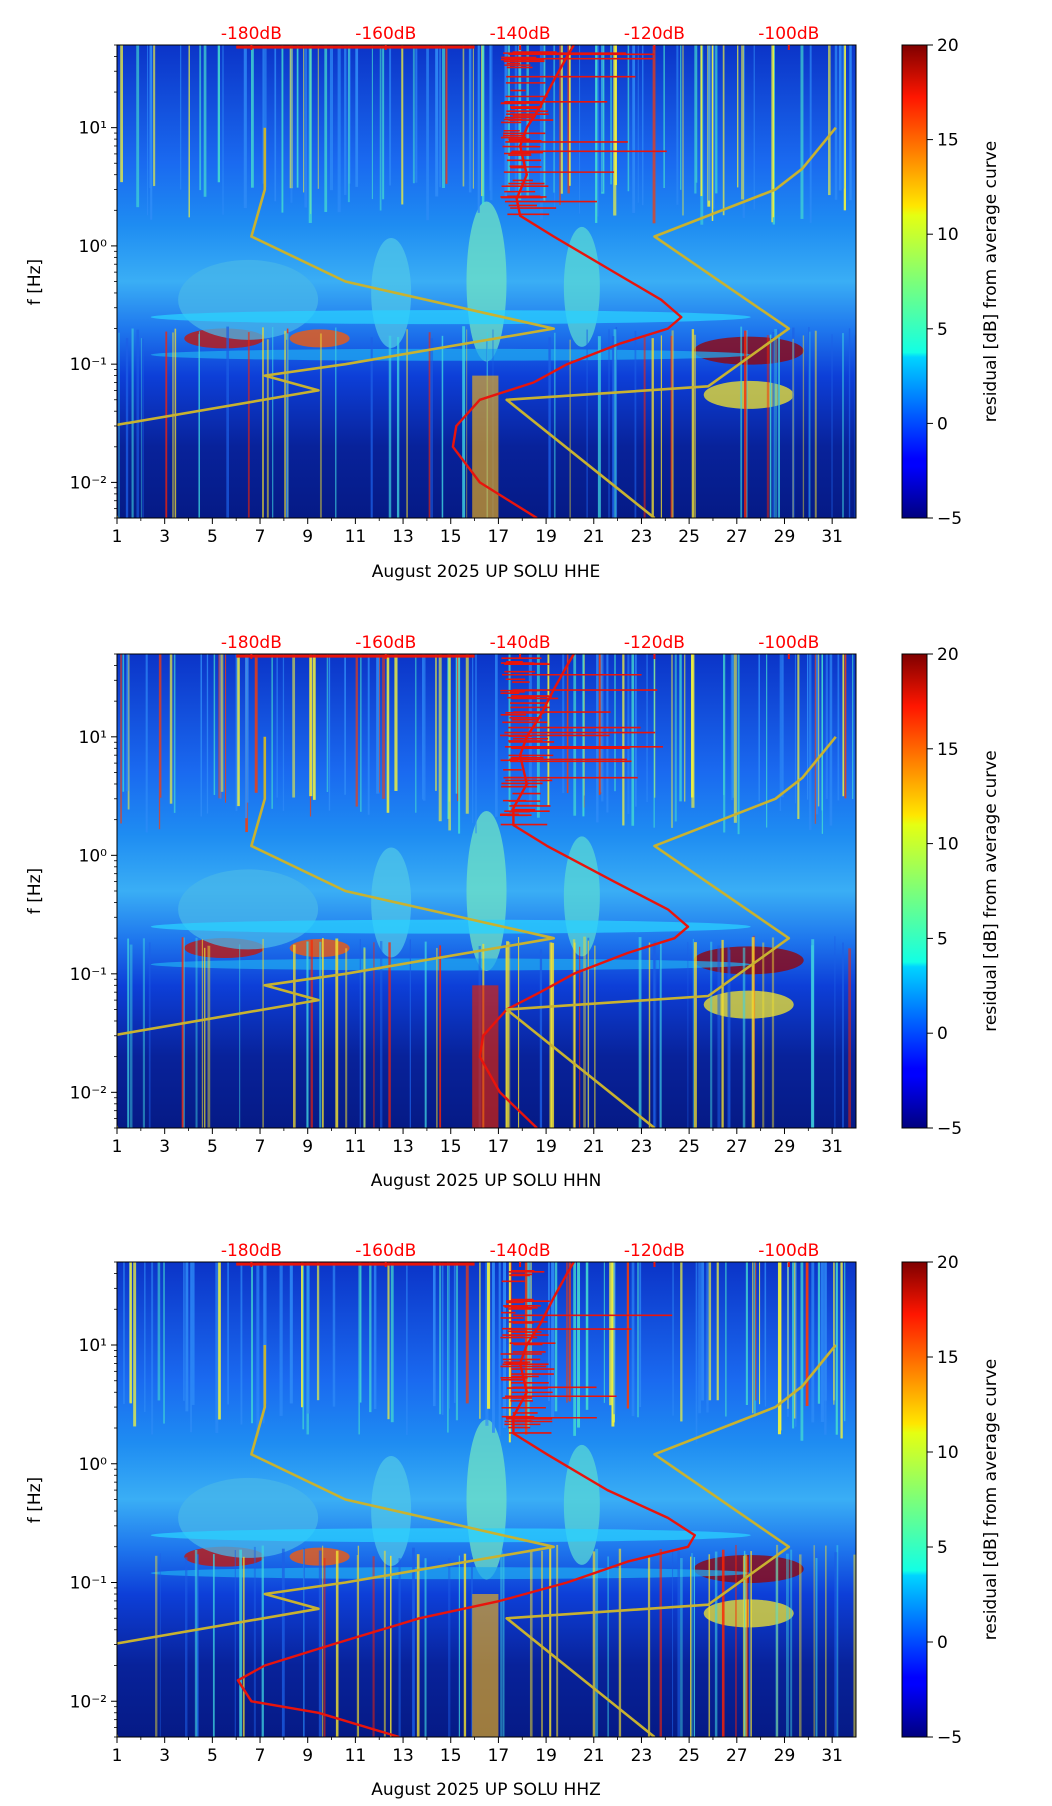  What do you see at coordinates (642, 1756) in the screenshot?
I see `x-tick-label: 23` at bounding box center [642, 1756].